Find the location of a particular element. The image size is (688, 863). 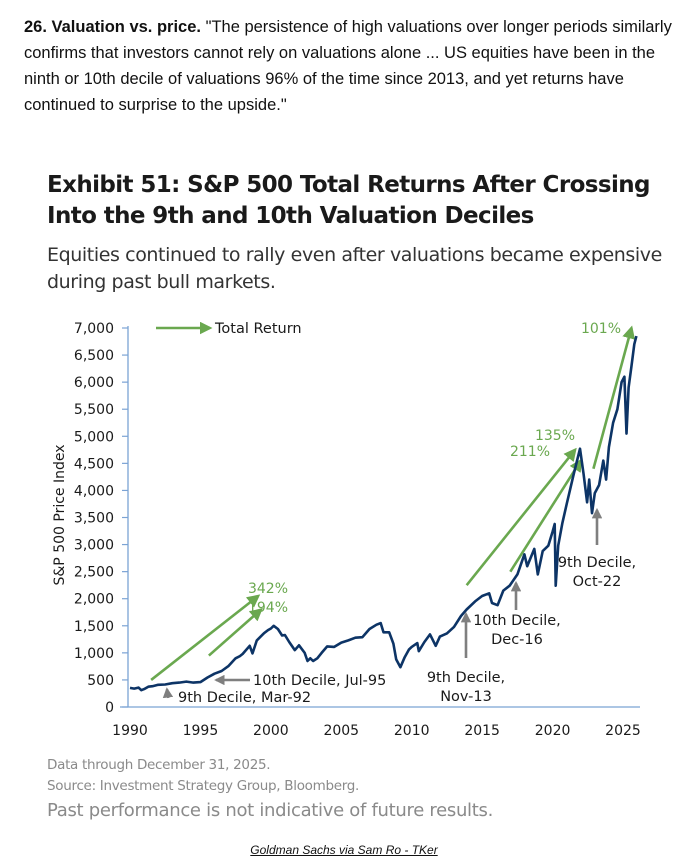

y-tick-label: 5,000 is located at coordinates (94, 437).